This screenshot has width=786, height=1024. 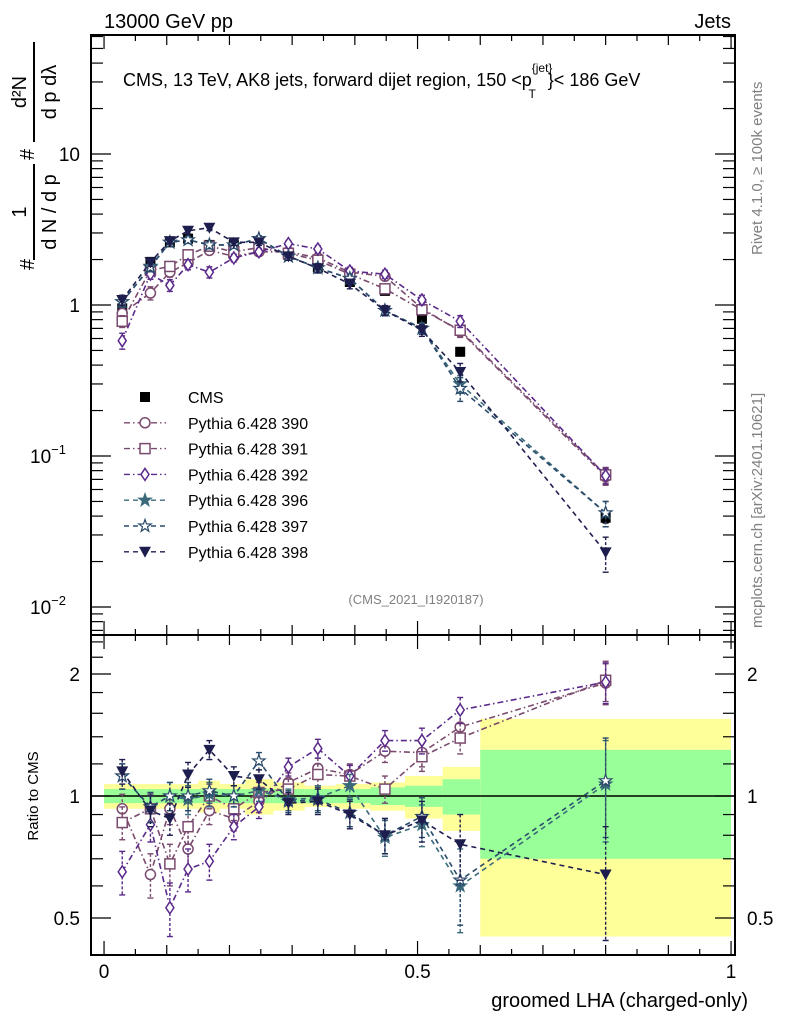 What do you see at coordinates (417, 972) in the screenshot?
I see `x-tick-label: 0.5` at bounding box center [417, 972].